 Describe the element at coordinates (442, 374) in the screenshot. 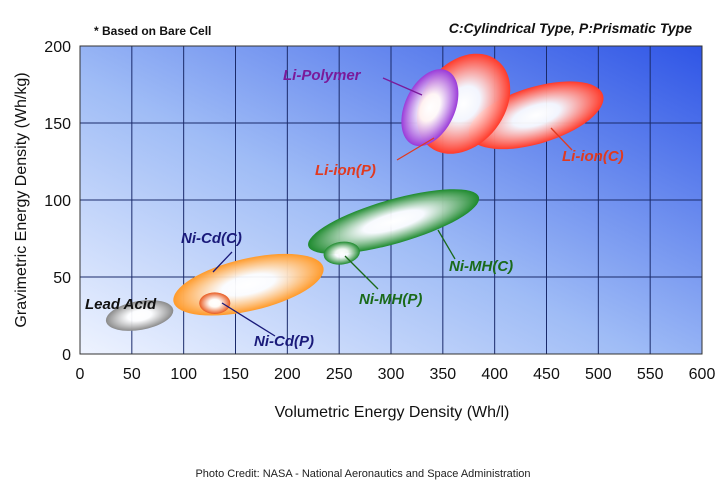

I see `x-tick-label: 350` at that location.